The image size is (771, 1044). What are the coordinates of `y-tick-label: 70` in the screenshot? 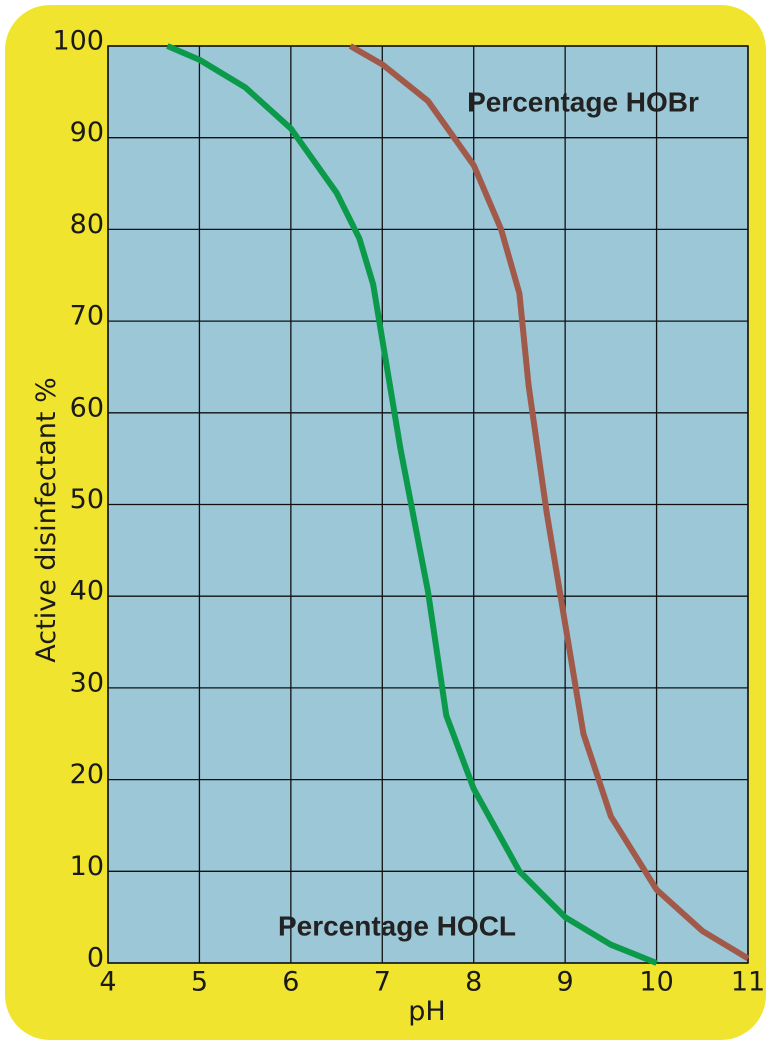 It's located at (87, 316).